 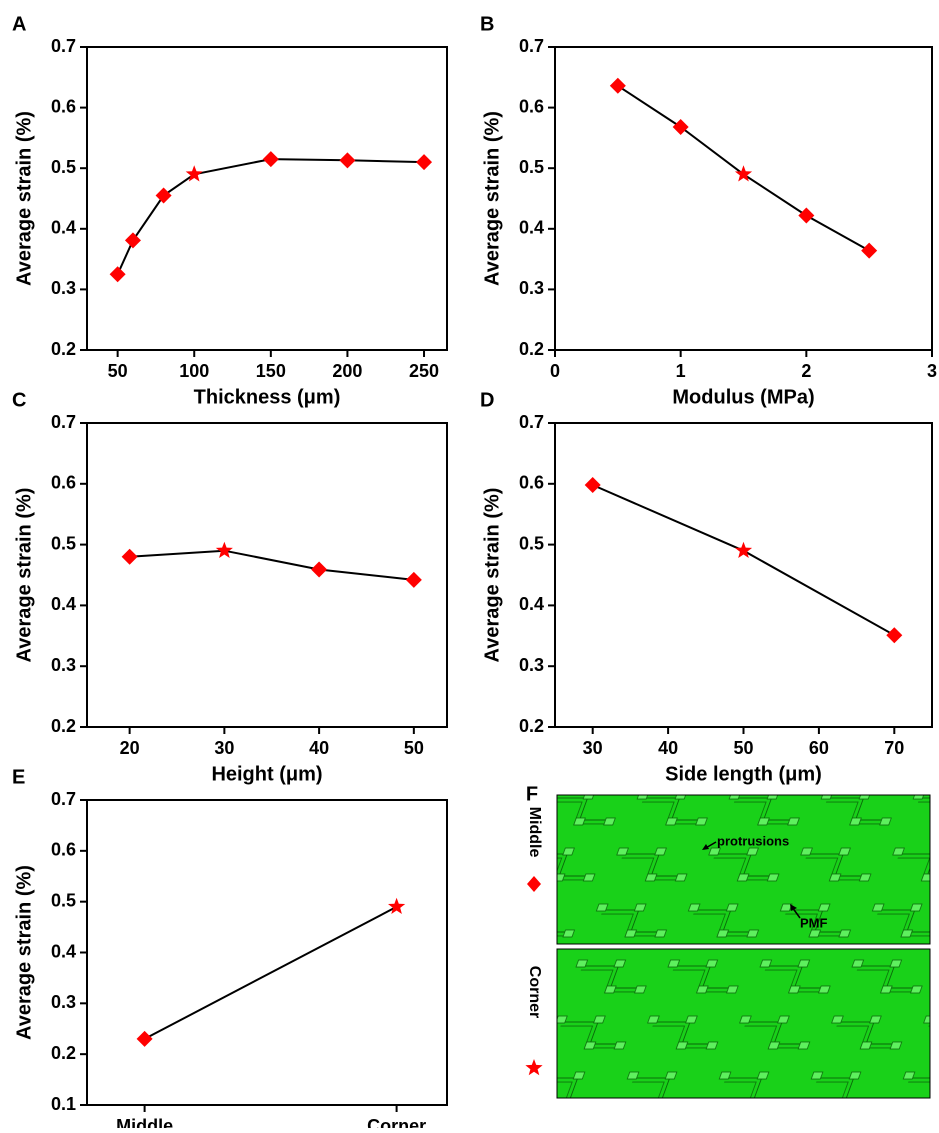 What do you see at coordinates (814, 922) in the screenshot?
I see `annotation: PMF` at bounding box center [814, 922].